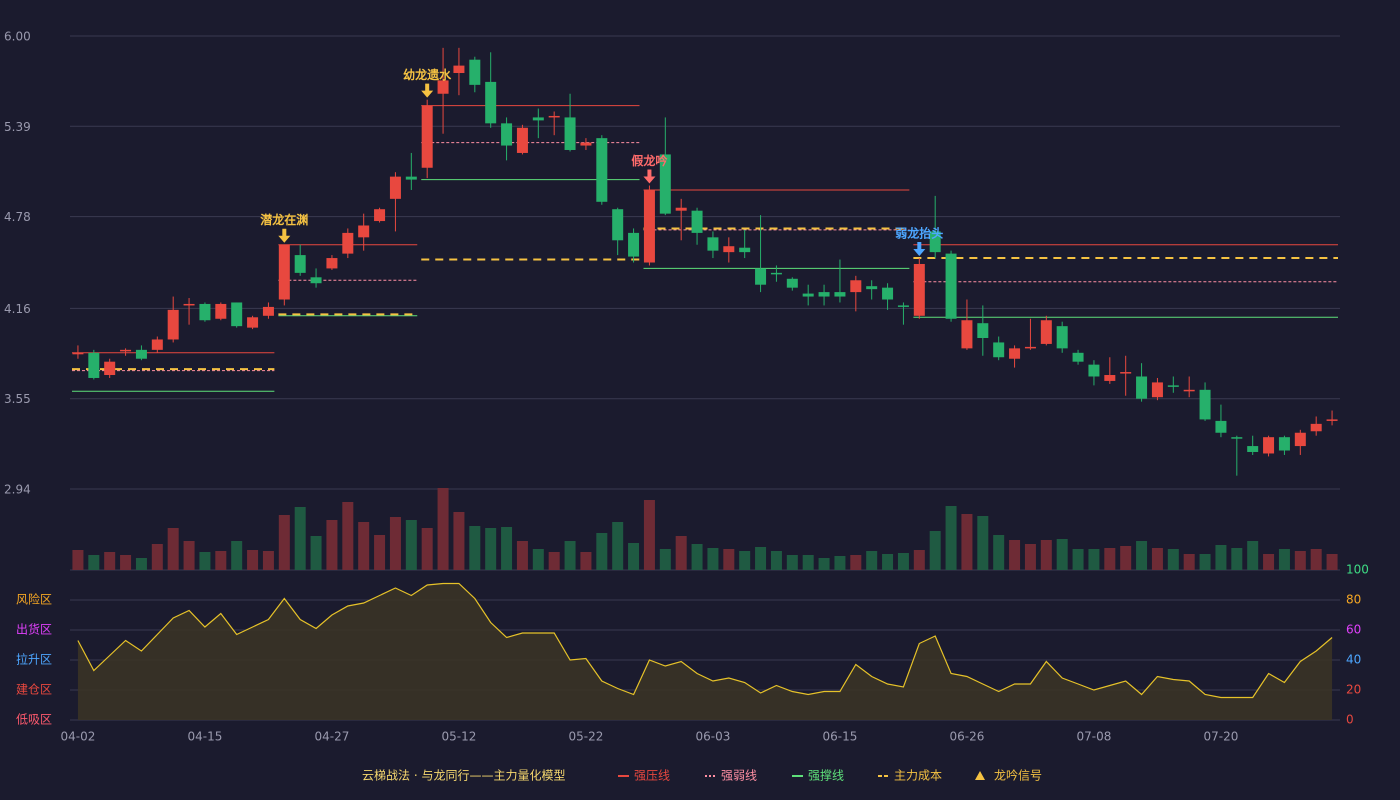 The width and height of the screenshot is (1400, 800). I want to click on x-tick-label: 05-12, so click(459, 737).